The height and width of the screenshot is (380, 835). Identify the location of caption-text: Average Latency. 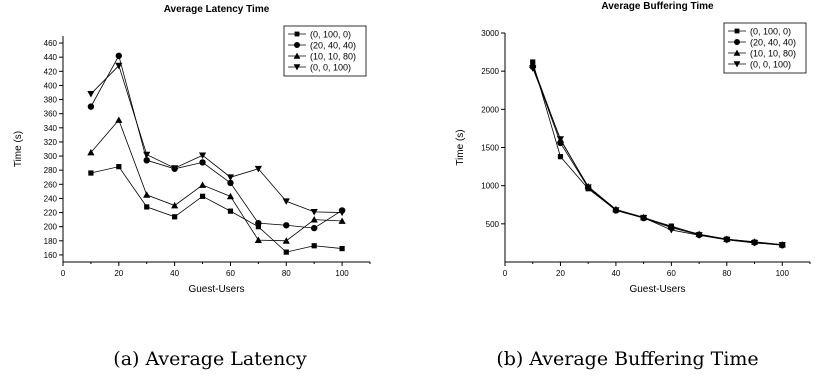
(226, 359).